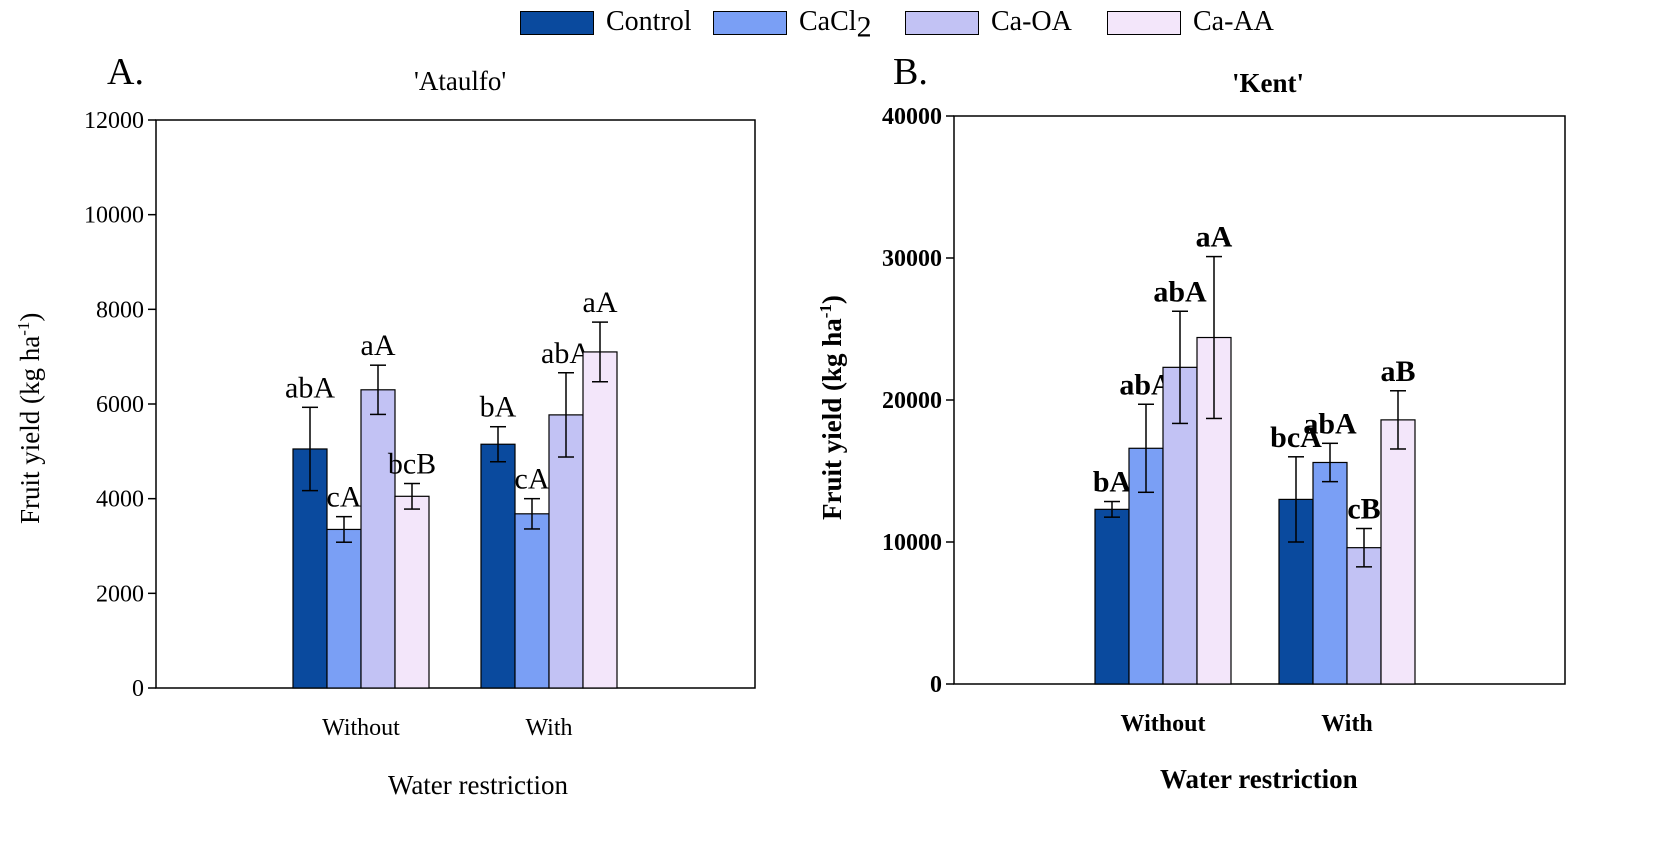 This screenshot has height=847, width=1654. Describe the element at coordinates (114, 216) in the screenshot. I see `y-tick-label-a-5: 10000` at that location.